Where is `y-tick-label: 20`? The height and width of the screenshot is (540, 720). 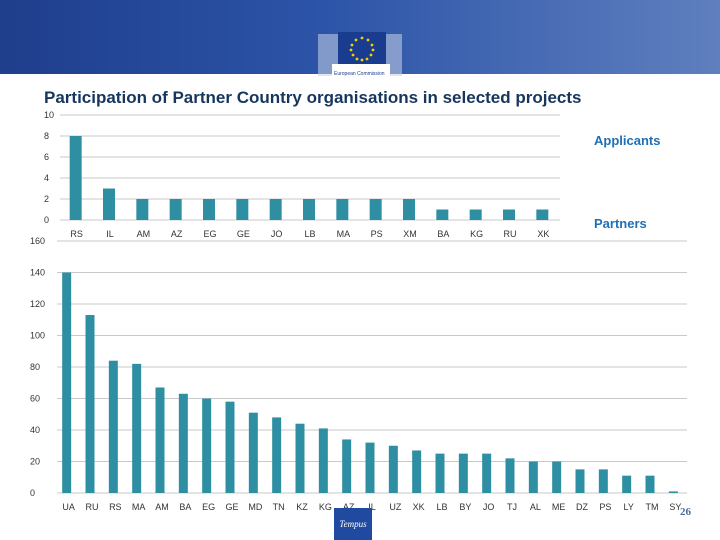 y-tick-label: 20 is located at coordinates (35, 462).